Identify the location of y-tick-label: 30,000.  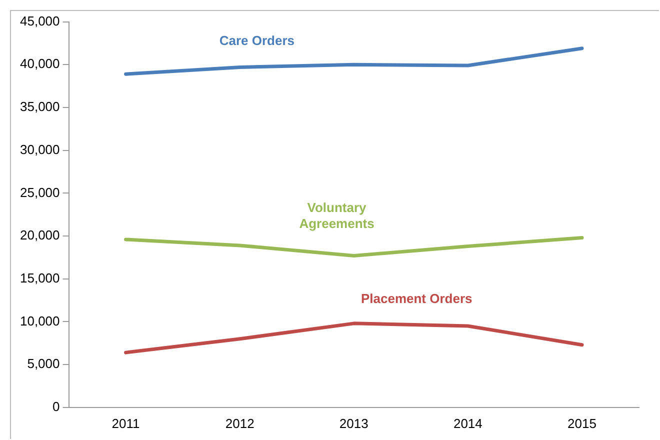
(40, 149).